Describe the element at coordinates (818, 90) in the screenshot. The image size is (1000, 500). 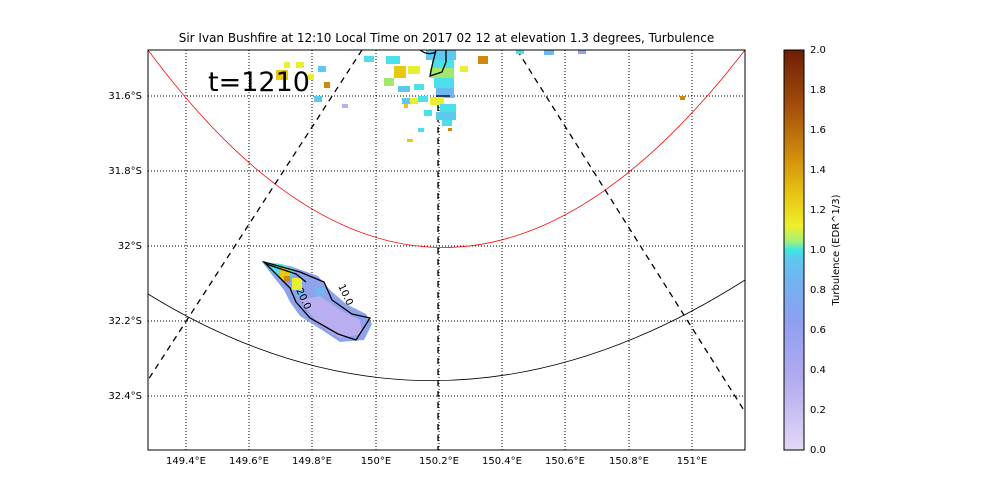
I see `colorbar-tick: 1.8` at that location.